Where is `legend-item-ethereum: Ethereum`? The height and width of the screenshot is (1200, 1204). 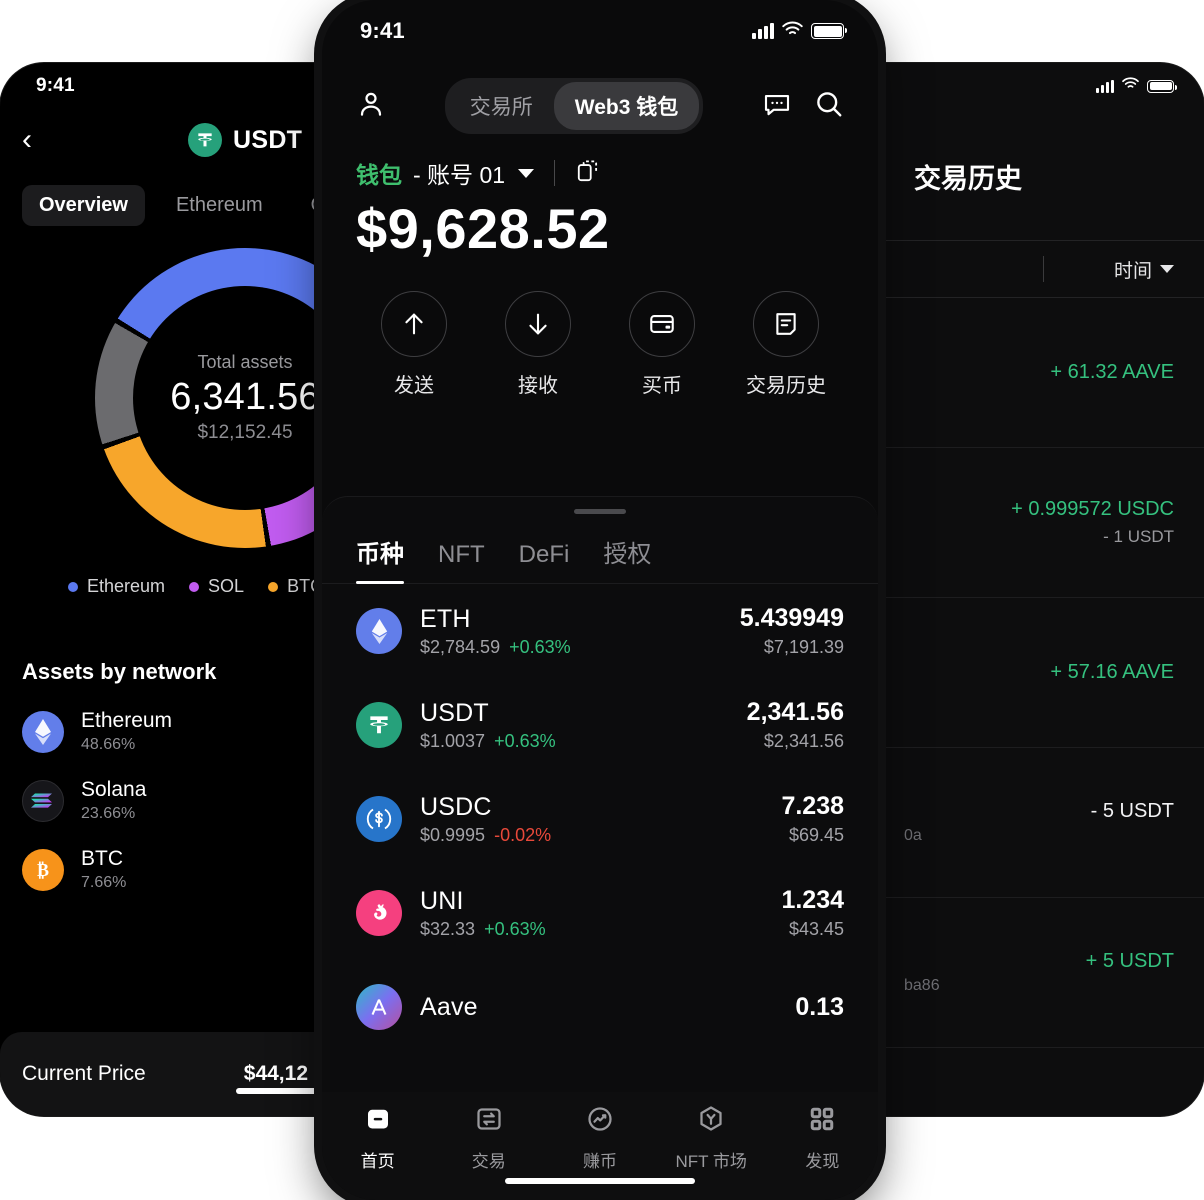
legend-item-ethereum: Ethereum is located at coordinates (116, 586).